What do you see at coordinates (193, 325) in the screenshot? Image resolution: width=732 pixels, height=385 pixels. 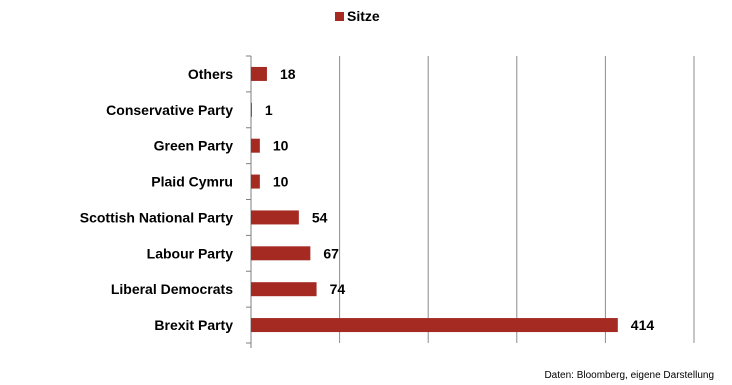 I see `category-label: Brexit Party` at bounding box center [193, 325].